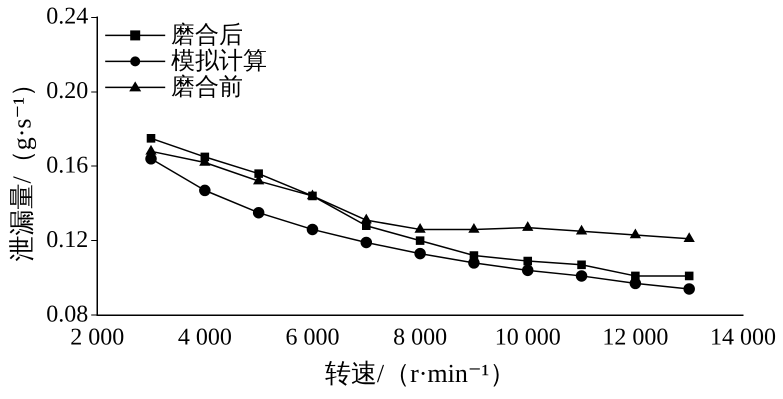 This screenshot has height=399, width=783. I want to click on y-tick-label: 0.24, so click(67, 17).